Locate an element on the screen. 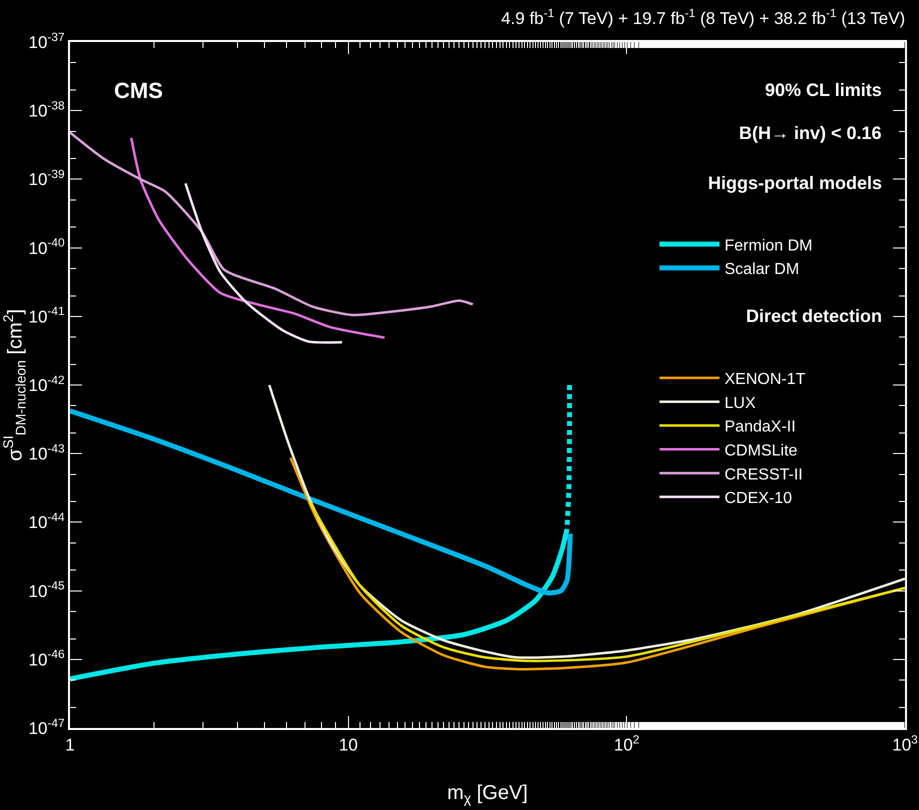 The image size is (919, 810). x-tick-label: 10 is located at coordinates (348, 744).